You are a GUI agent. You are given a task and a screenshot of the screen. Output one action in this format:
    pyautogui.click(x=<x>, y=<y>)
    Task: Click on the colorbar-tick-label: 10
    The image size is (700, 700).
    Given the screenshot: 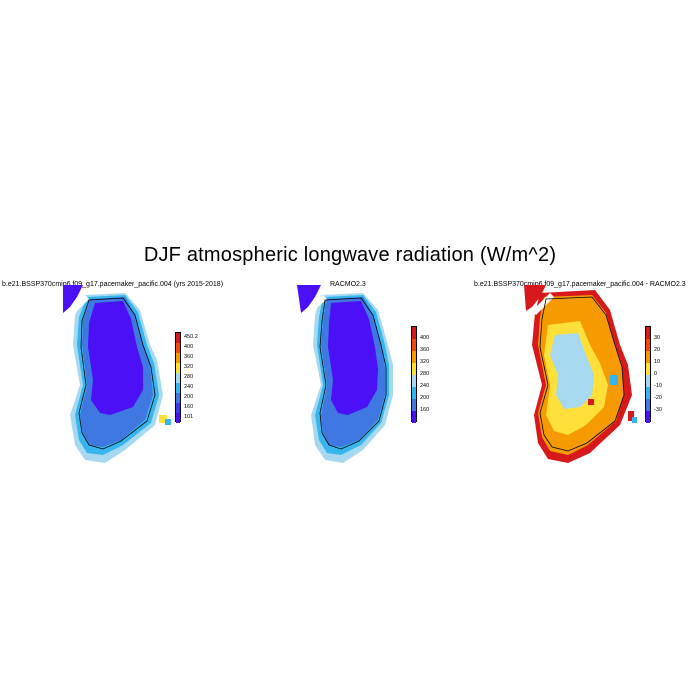 What is the action you would take?
    pyautogui.click(x=657, y=361)
    